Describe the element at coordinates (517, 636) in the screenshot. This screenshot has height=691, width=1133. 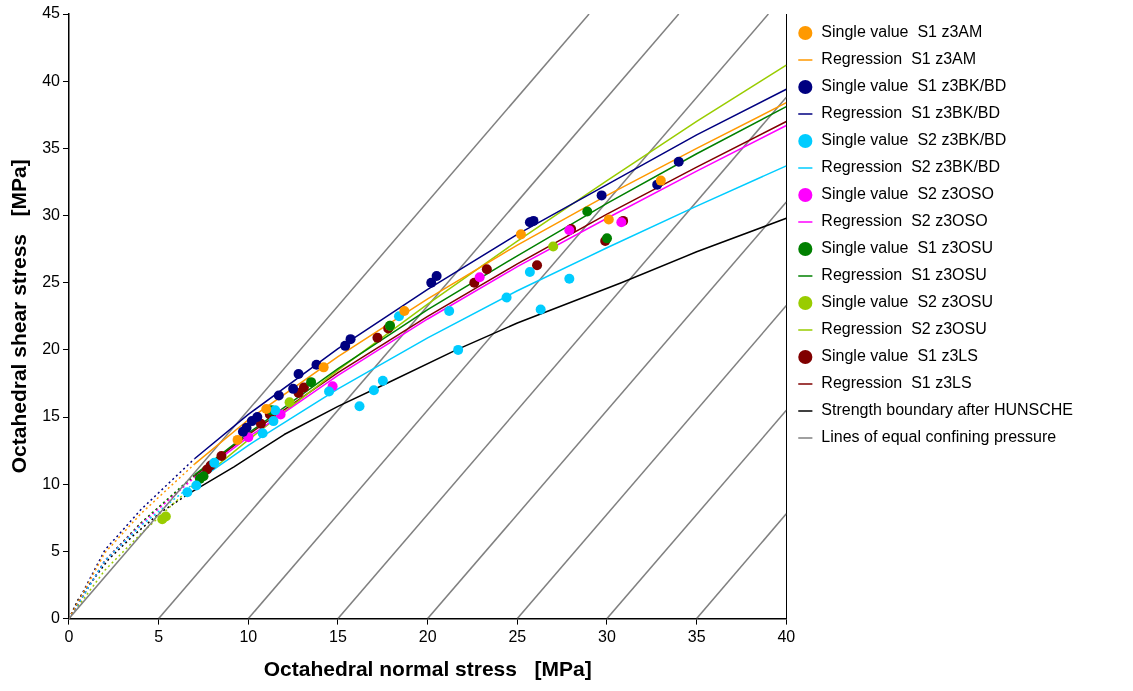
I see `x-tick-label: 25` at that location.